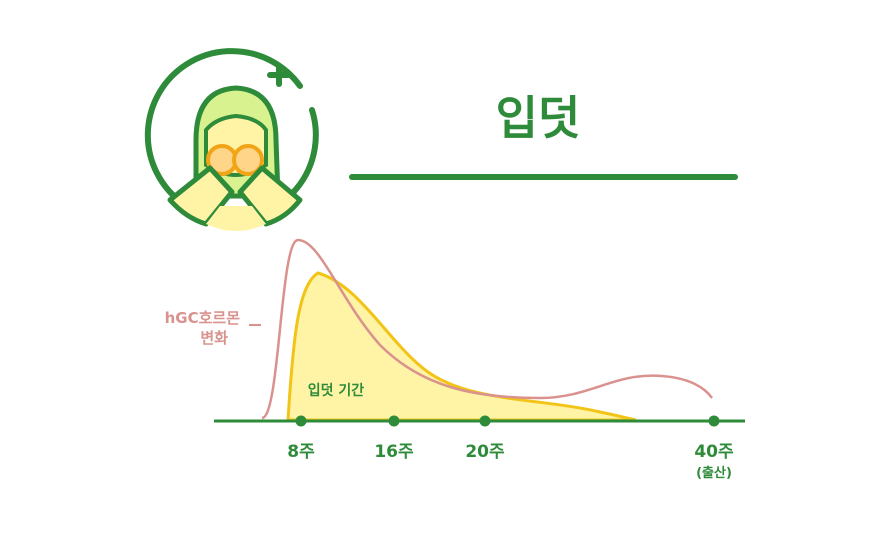  Describe the element at coordinates (538, 118) in the screenshot. I see `page-title: 입덧` at that location.